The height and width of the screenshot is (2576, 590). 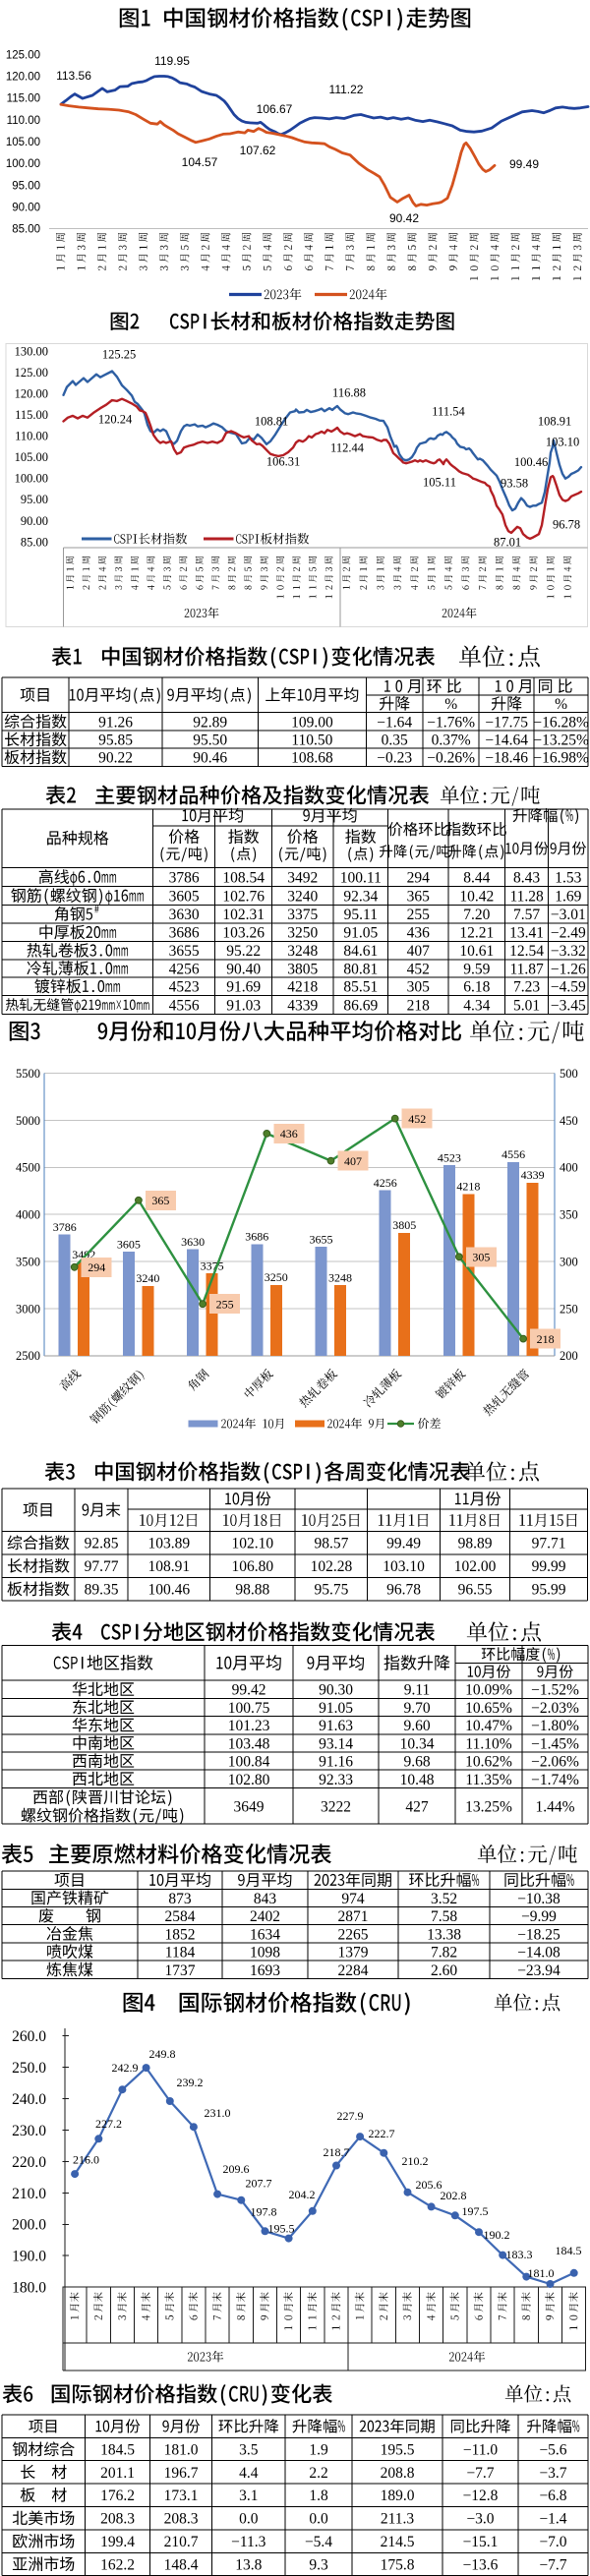 I want to click on svg-text: 4218, so click(x=468, y=1187).